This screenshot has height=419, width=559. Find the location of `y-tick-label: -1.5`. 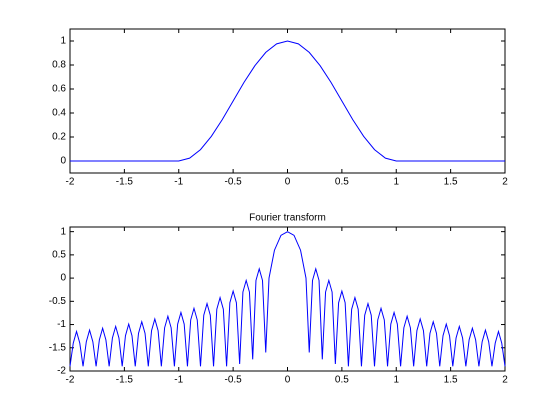

y-tick-label: -1.5 is located at coordinates (58, 347).